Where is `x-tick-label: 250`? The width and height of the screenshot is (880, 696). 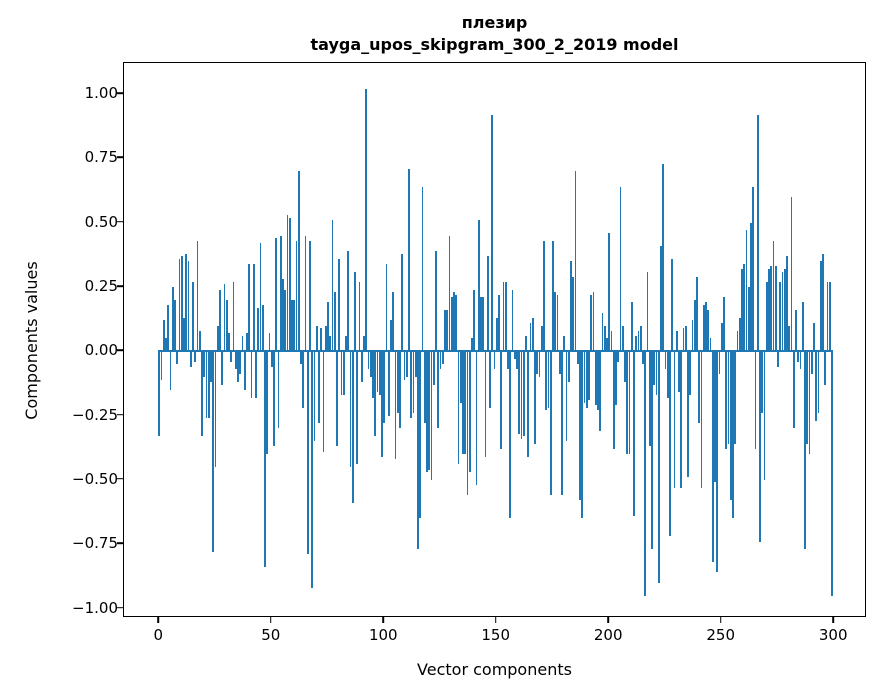
x-tick-label: 250 is located at coordinates (720, 635).